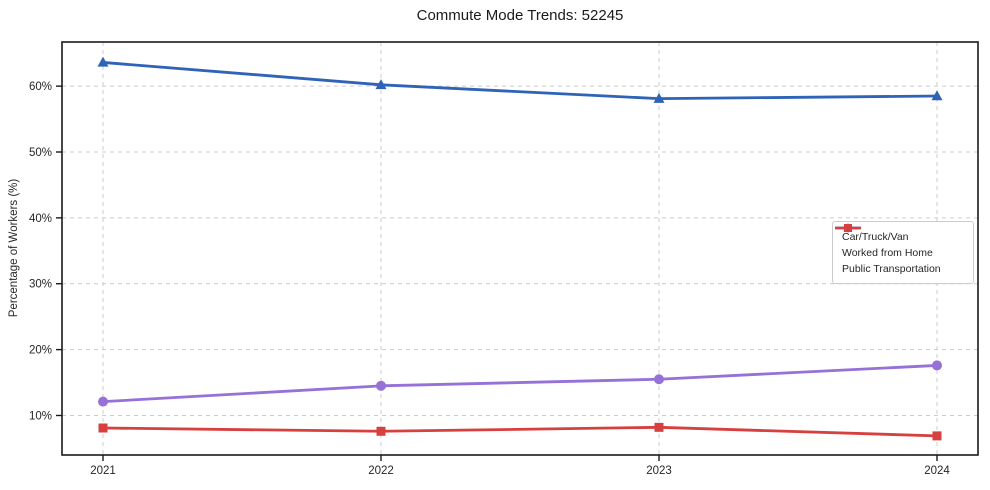 The width and height of the screenshot is (990, 490). What do you see at coordinates (40, 87) in the screenshot?
I see `y-tick-label: 60%` at bounding box center [40, 87].